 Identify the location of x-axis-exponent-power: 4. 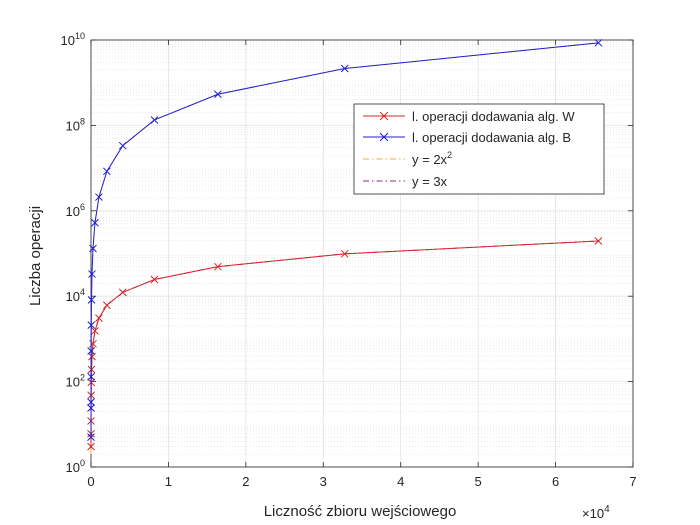
(607, 509).